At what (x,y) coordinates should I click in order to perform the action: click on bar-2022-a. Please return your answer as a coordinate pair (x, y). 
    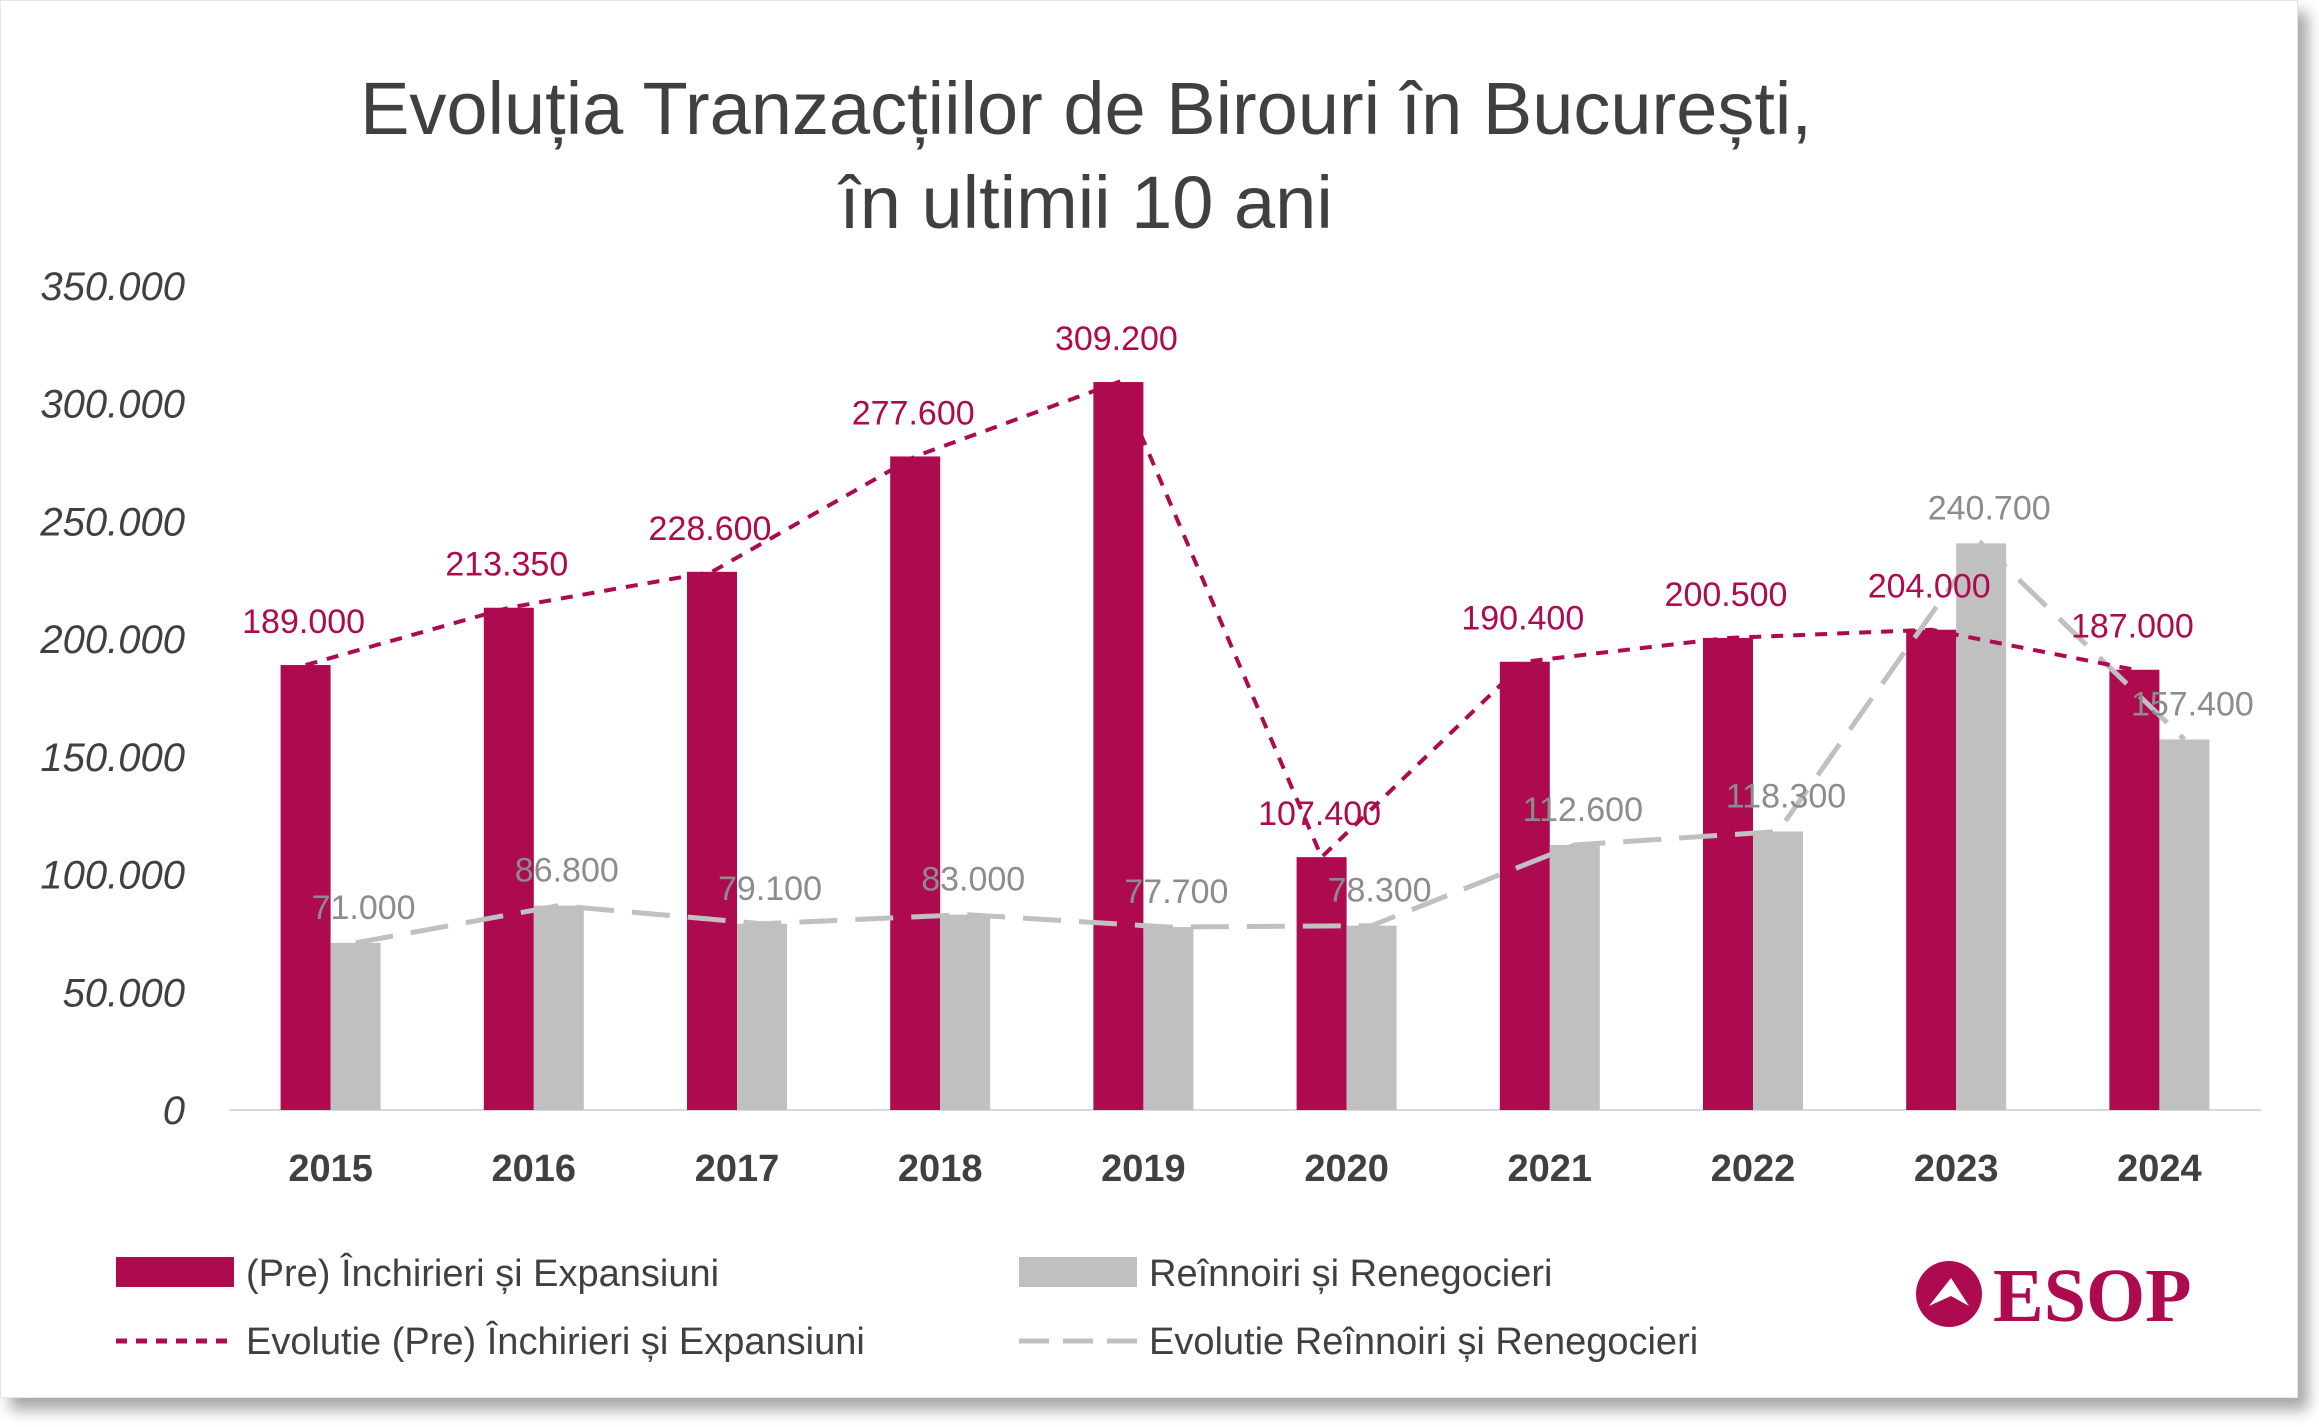
    Looking at the image, I should click on (1728, 873).